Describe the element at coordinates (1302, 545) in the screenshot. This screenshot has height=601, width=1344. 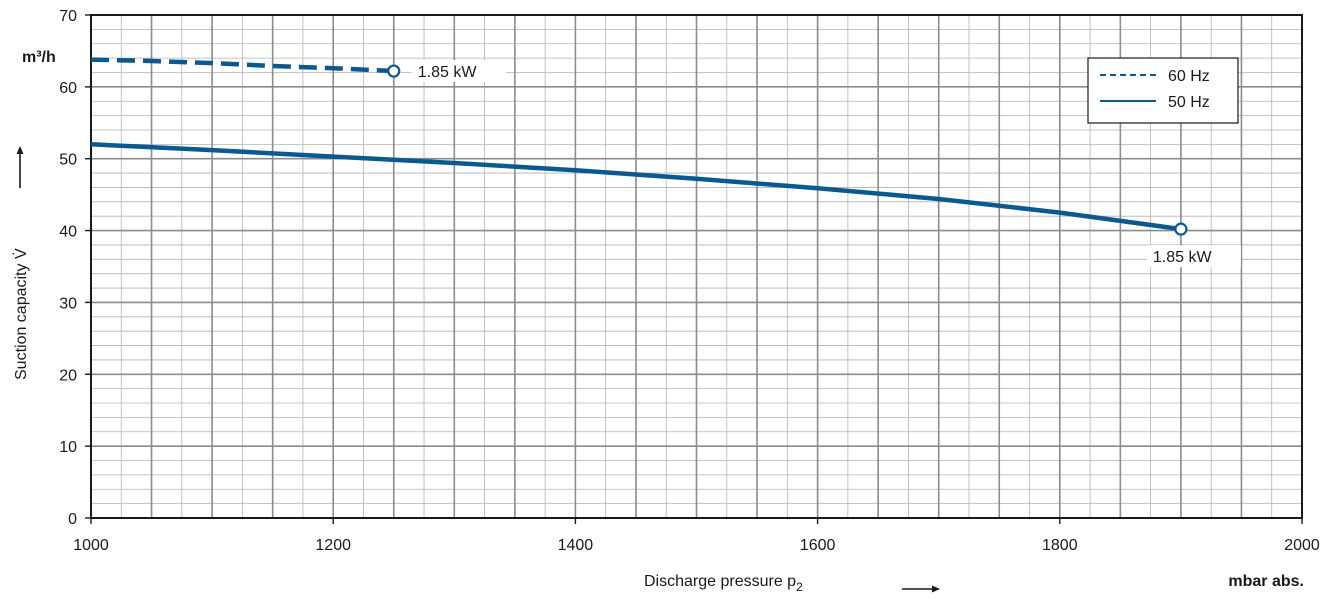
I see `x-tick-label: 2000` at that location.